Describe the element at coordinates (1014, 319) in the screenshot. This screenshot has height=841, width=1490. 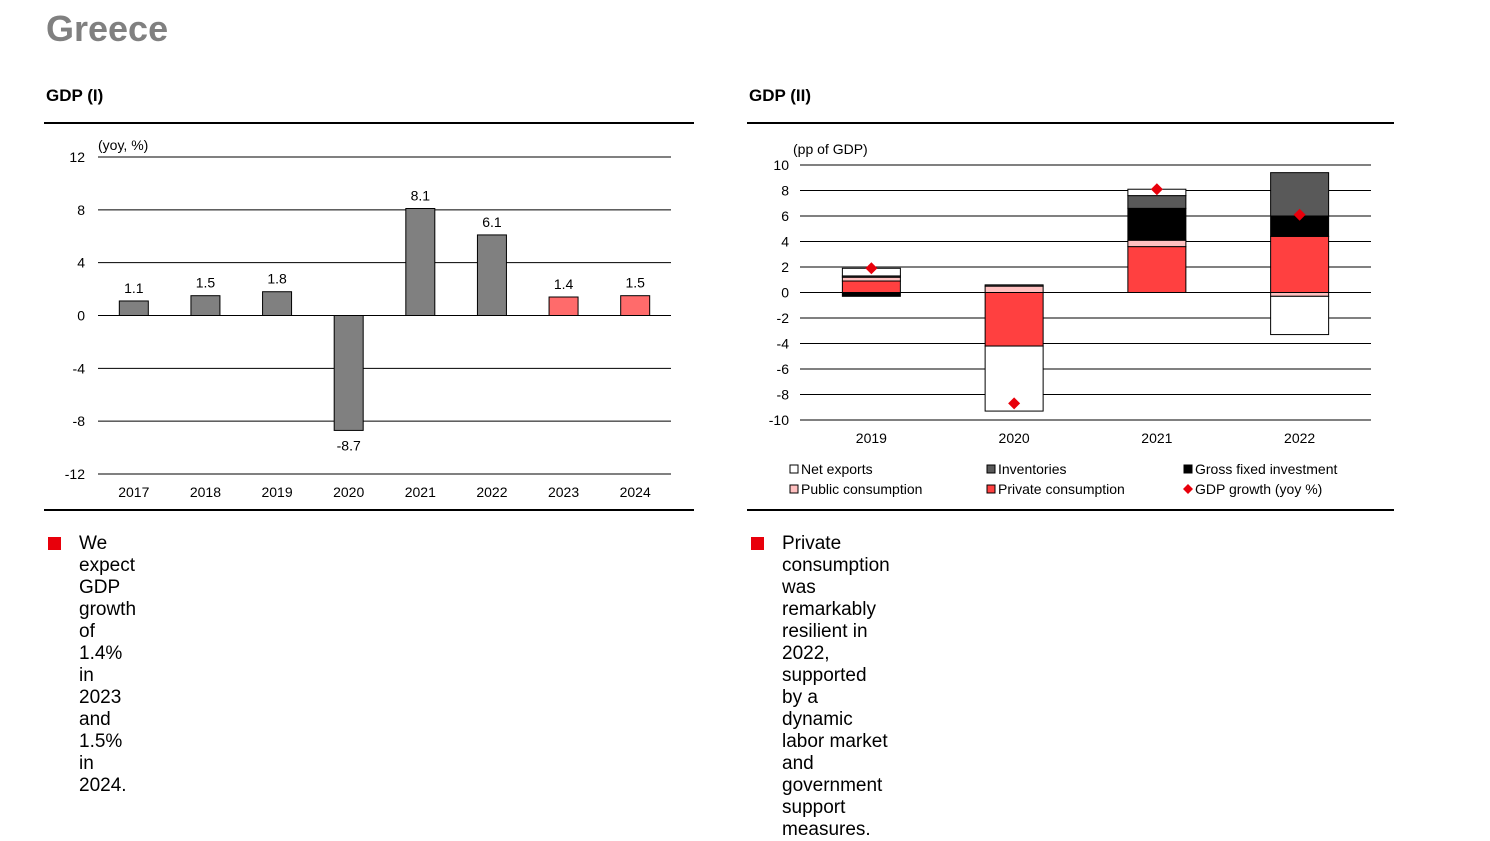
I see `segment-private_consumption-2020` at that location.